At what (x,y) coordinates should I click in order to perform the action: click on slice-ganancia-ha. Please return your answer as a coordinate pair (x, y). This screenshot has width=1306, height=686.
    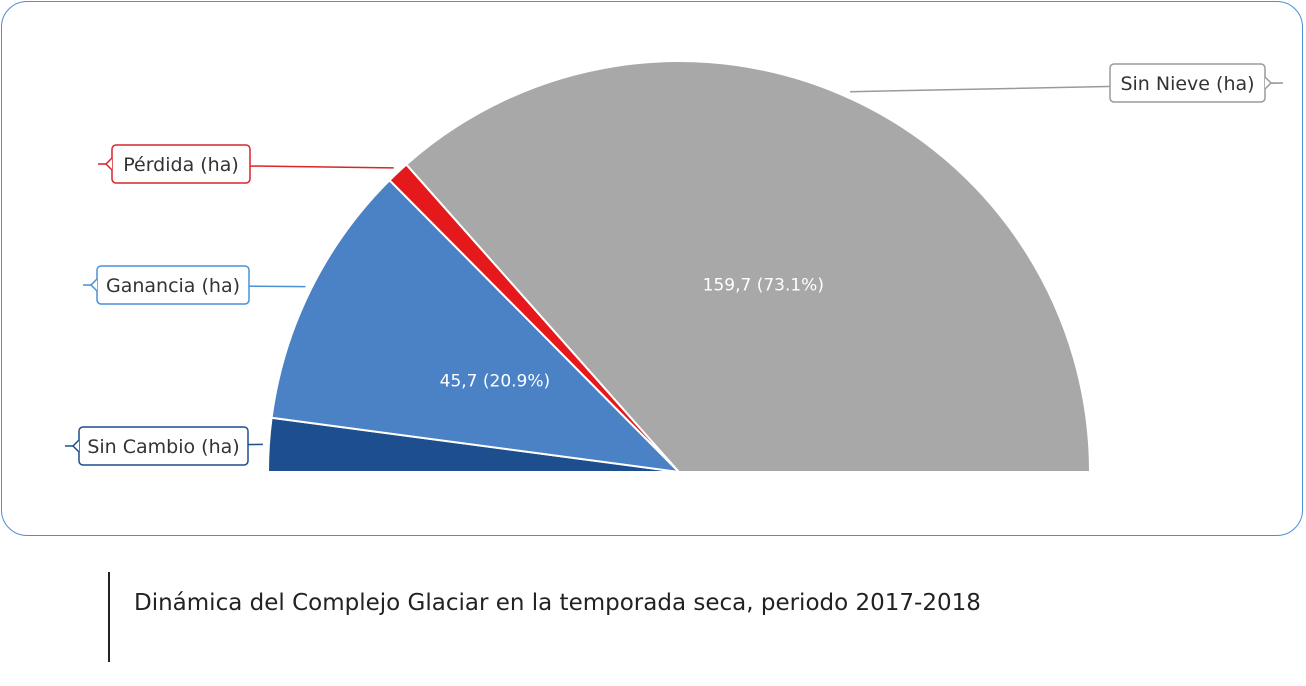
    Looking at the image, I should click on (476, 326).